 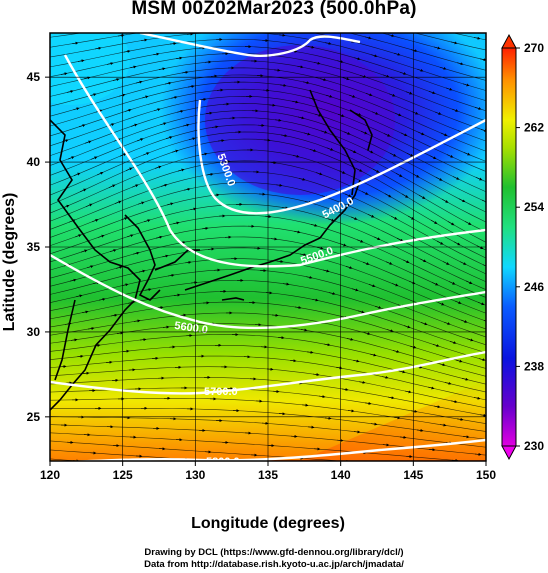 I want to click on x-tick-label: 120, so click(x=50, y=475).